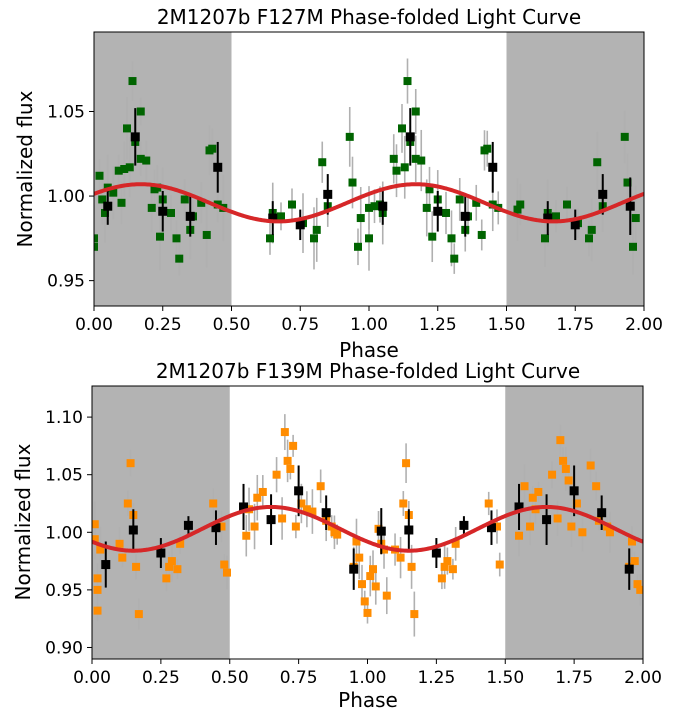 The image size is (686, 710). Describe the element at coordinates (25, 168) in the screenshot. I see `y-axis-label: Normalized flux` at that location.